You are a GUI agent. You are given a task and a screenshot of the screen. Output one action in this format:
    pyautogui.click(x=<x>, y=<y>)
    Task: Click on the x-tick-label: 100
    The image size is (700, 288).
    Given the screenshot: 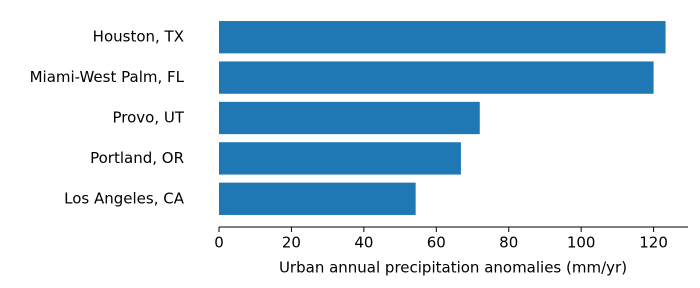 What is the action you would take?
    pyautogui.click(x=581, y=243)
    